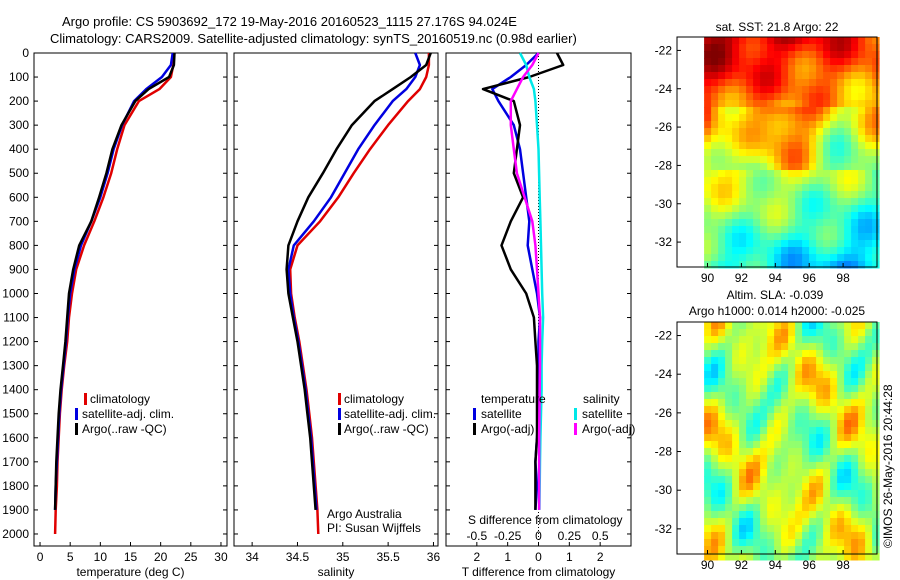 Image resolution: width=900 pixels, height=580 pixels. What do you see at coordinates (538, 536) in the screenshot?
I see `top-tick-label: 0` at bounding box center [538, 536].